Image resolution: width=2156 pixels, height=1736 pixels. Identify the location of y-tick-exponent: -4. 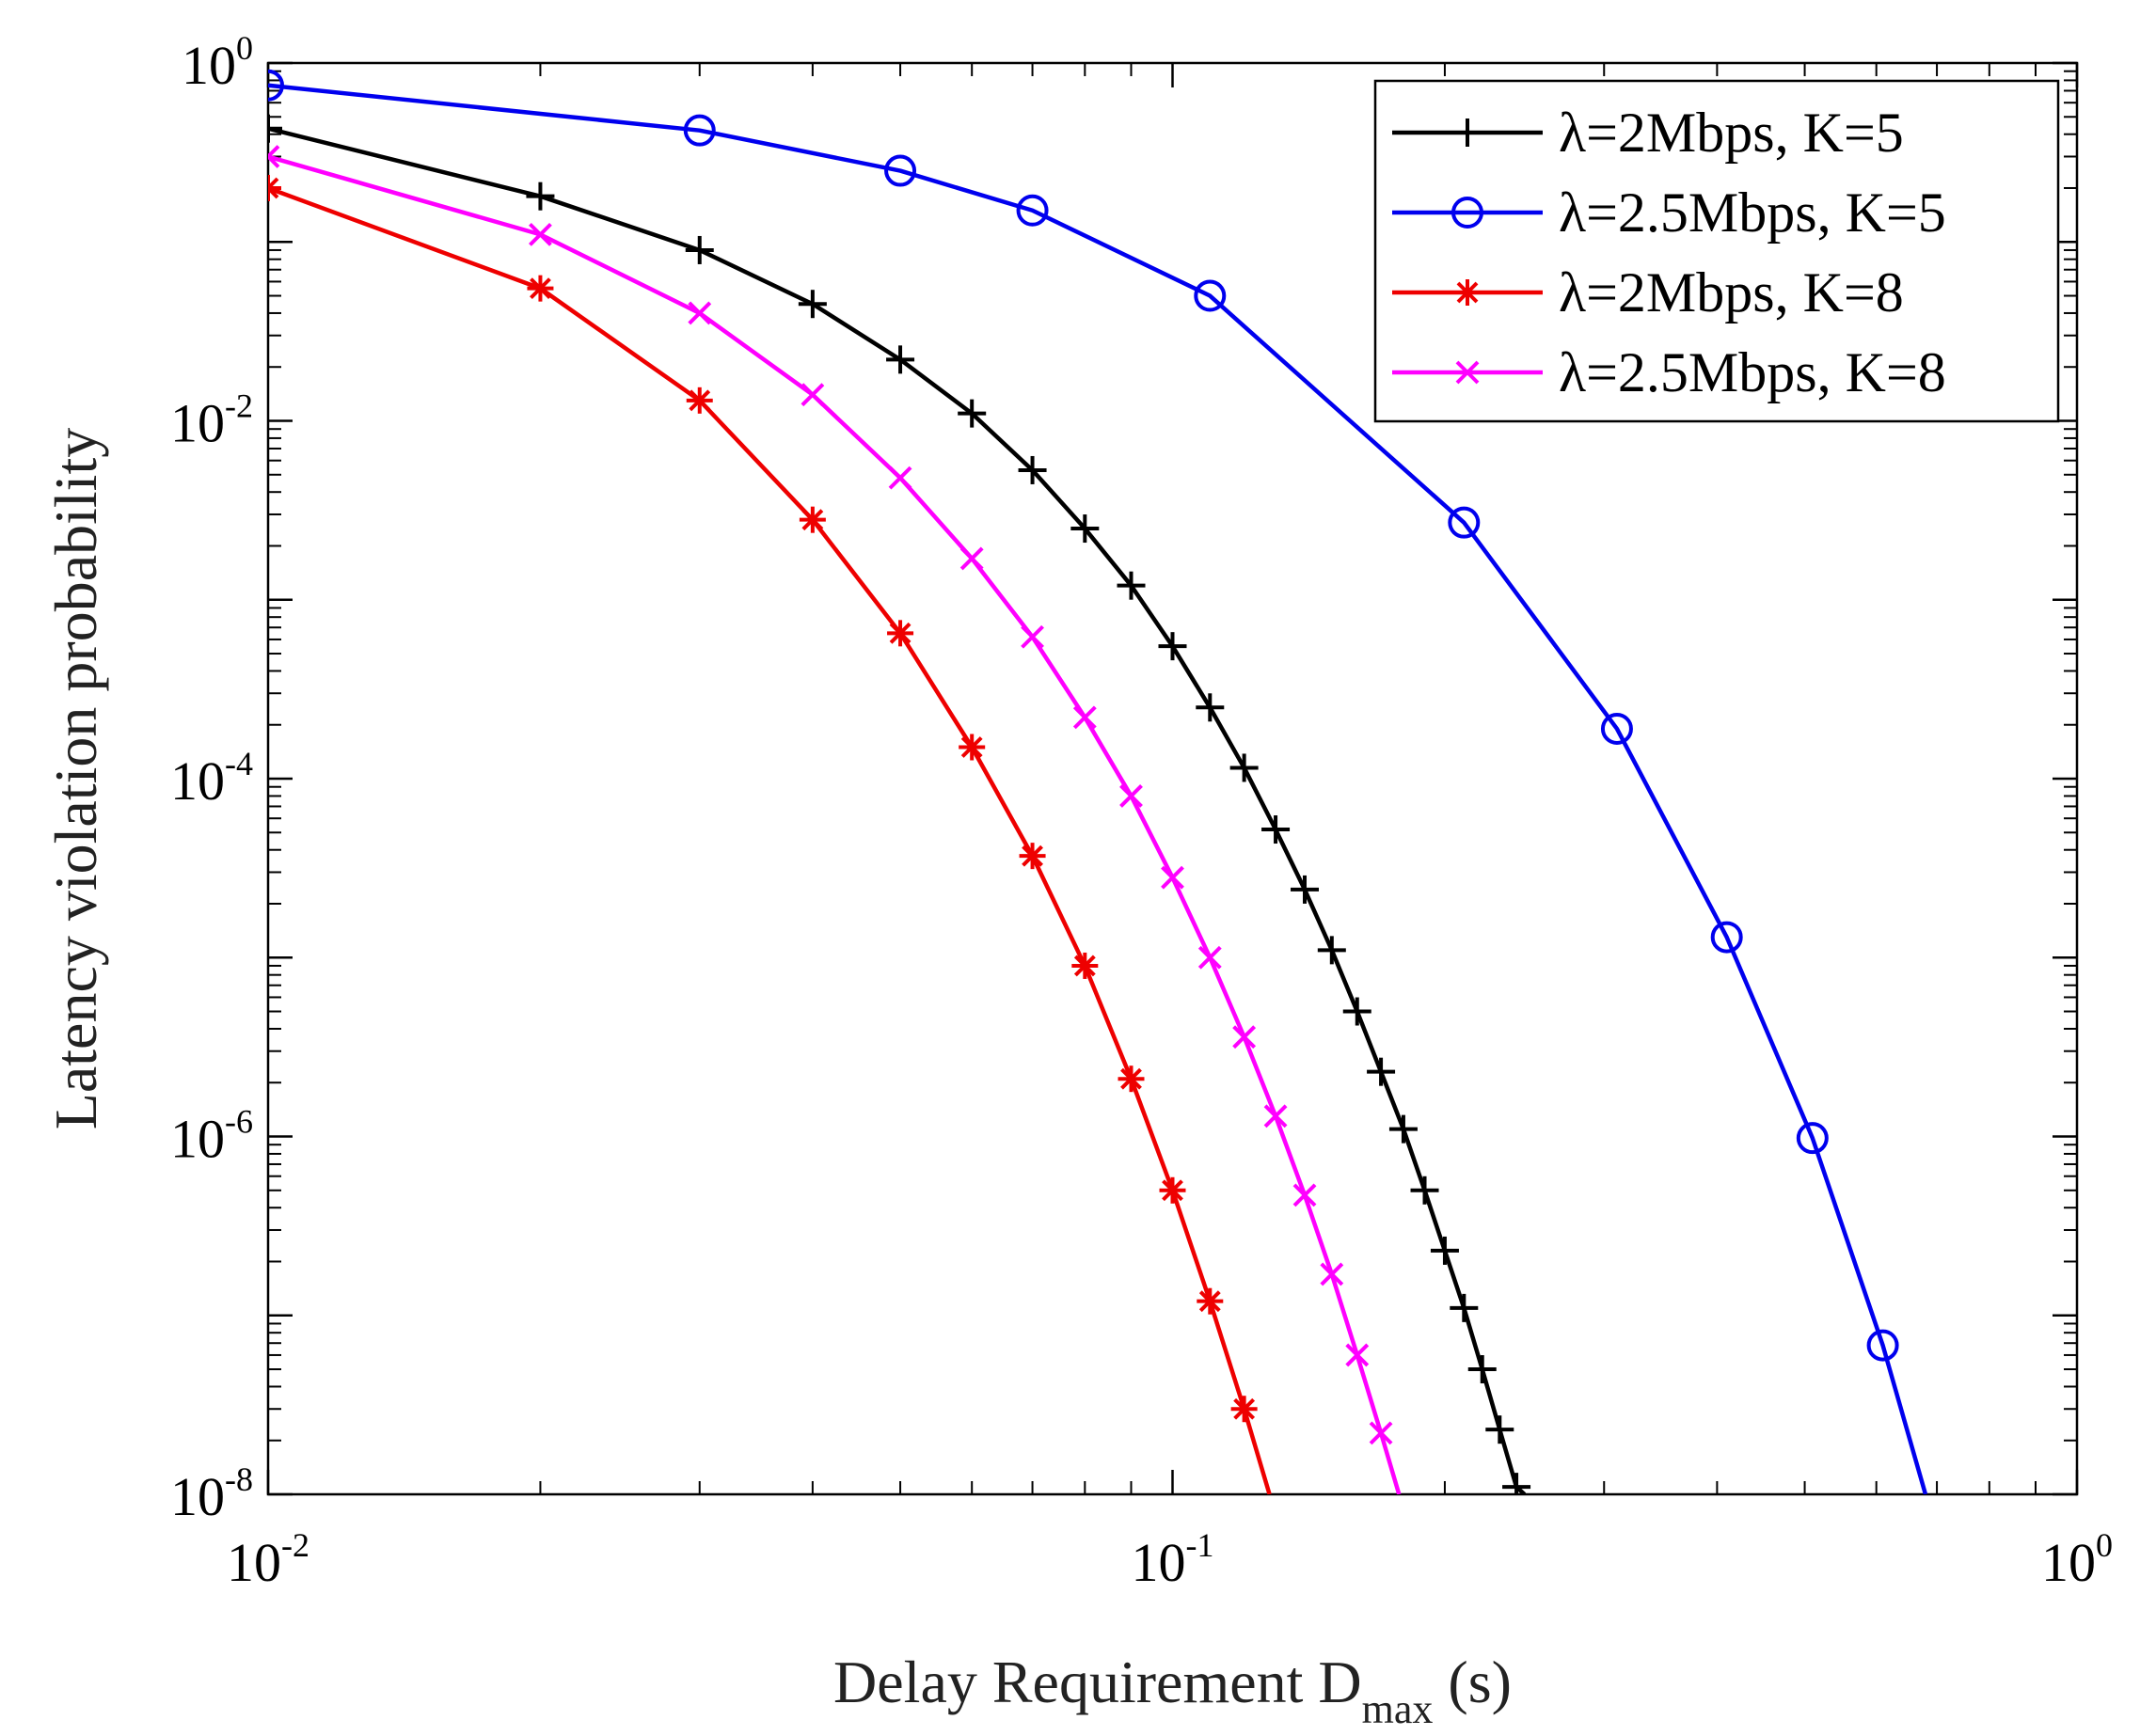
(239, 763).